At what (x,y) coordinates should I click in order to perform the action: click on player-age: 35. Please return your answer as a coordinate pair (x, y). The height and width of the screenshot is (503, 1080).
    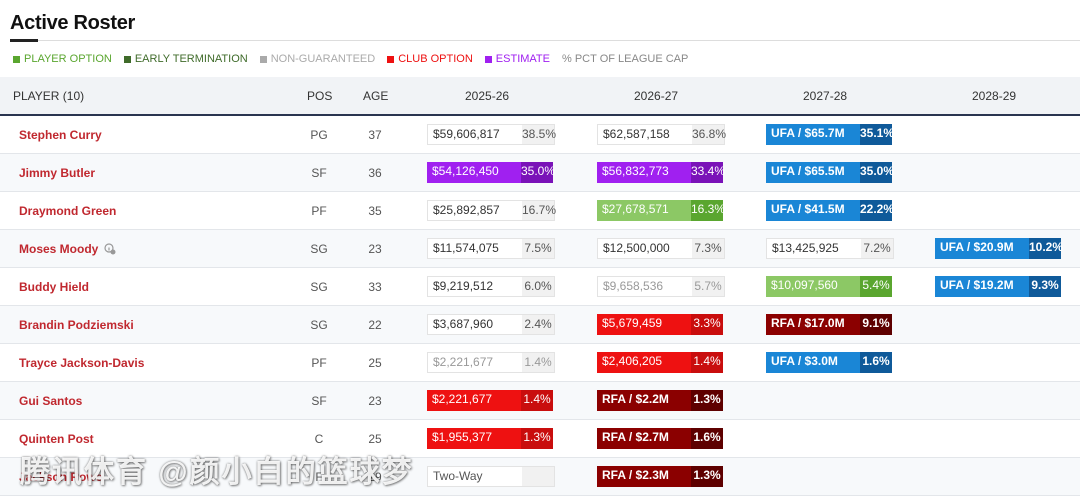
    Looking at the image, I should click on (375, 211).